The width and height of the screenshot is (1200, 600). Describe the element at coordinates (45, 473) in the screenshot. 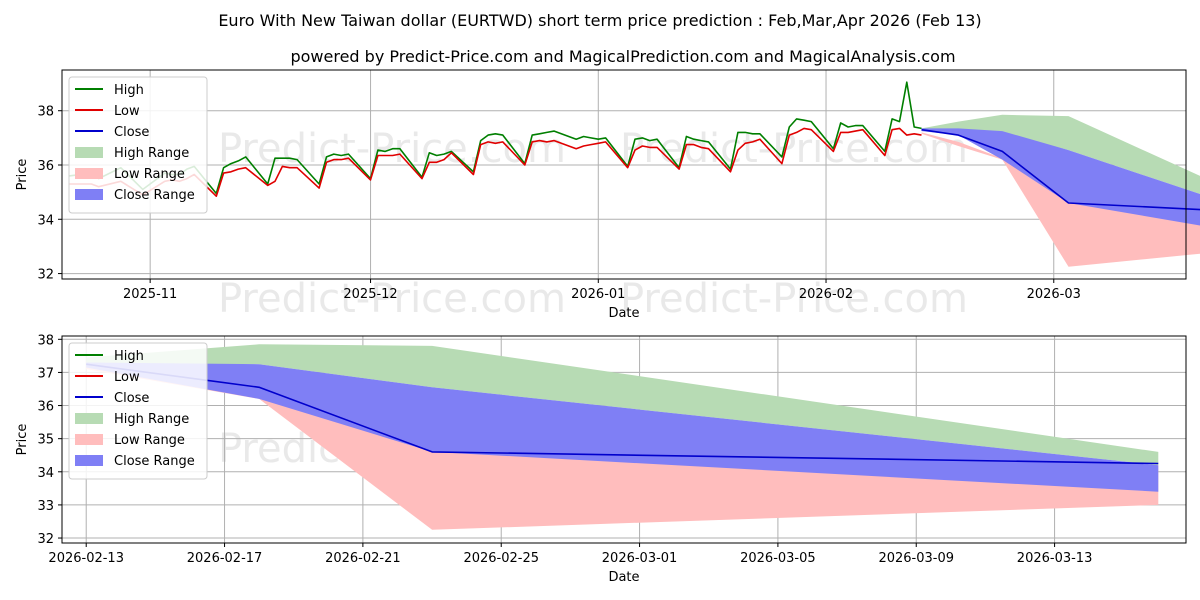

I see `bottom-y-tick-label-2: 34` at that location.